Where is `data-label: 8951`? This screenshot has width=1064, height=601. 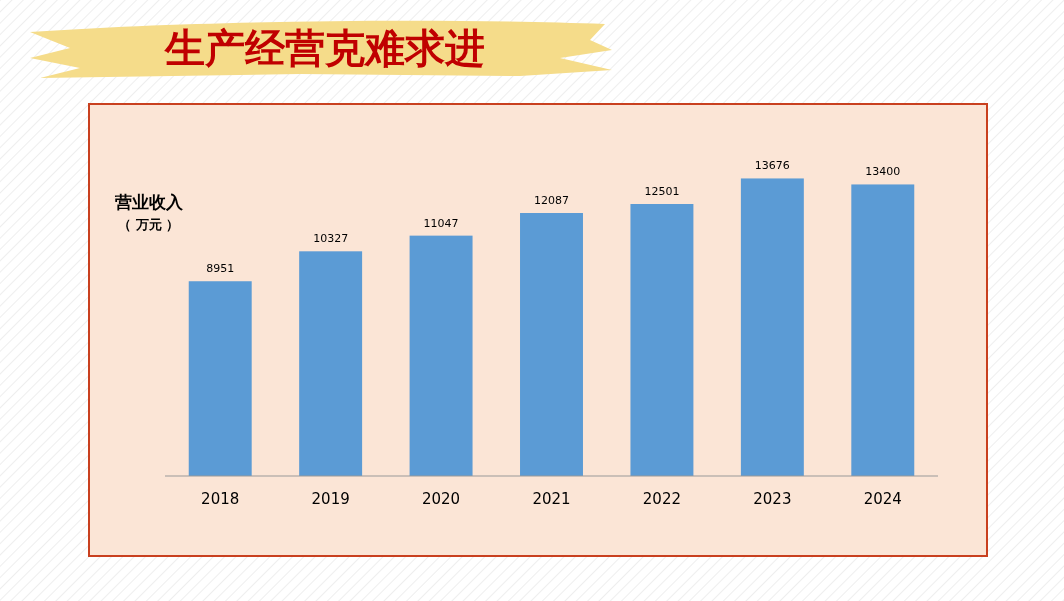 data-label: 8951 is located at coordinates (220, 269).